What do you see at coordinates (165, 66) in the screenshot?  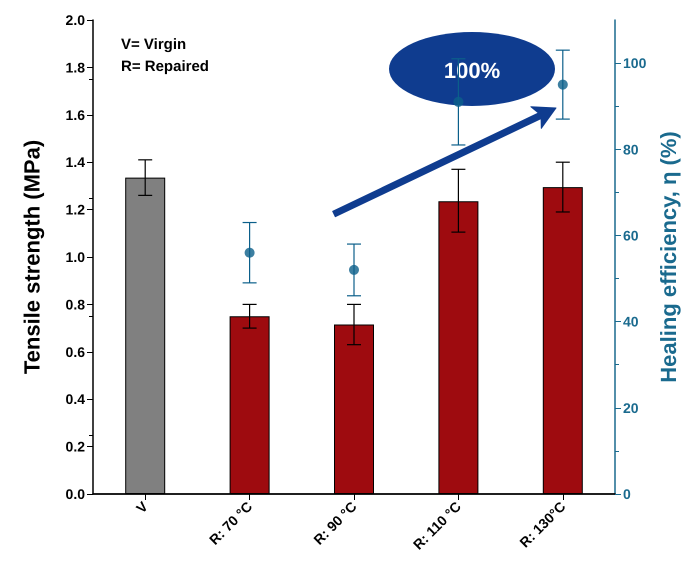 I see `annotation: R= Repaired` at bounding box center [165, 66].